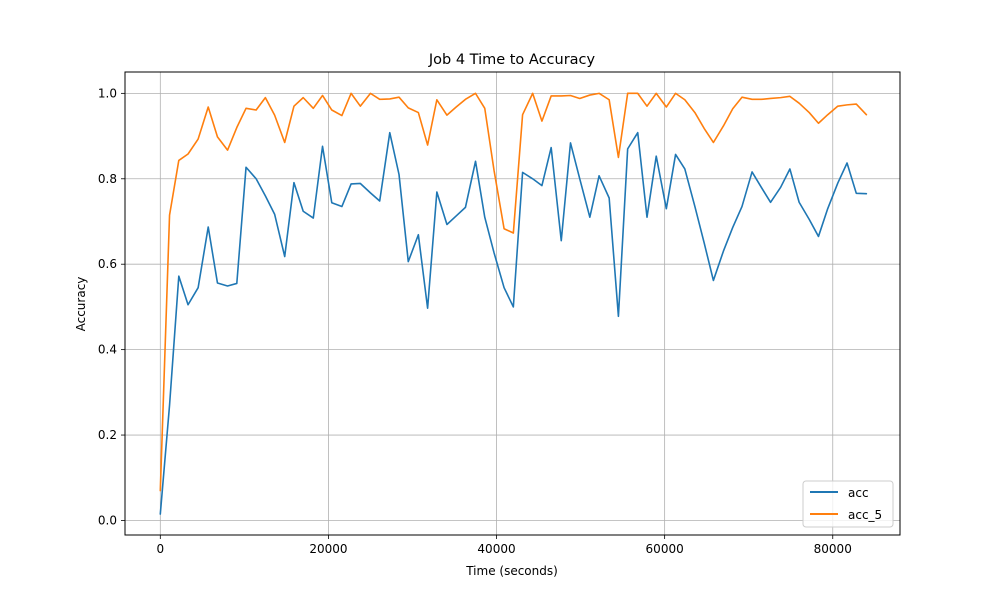 The height and width of the screenshot is (600, 1000). I want to click on y-tick-label: 0.2, so click(107, 435).